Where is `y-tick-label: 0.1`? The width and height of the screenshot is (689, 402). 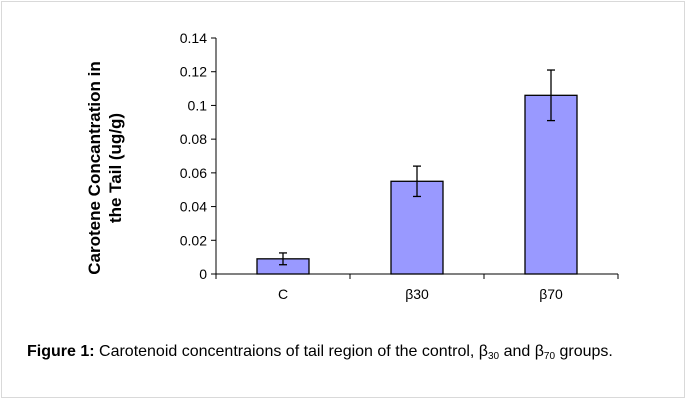 y-tick-label: 0.1 is located at coordinates (198, 105).